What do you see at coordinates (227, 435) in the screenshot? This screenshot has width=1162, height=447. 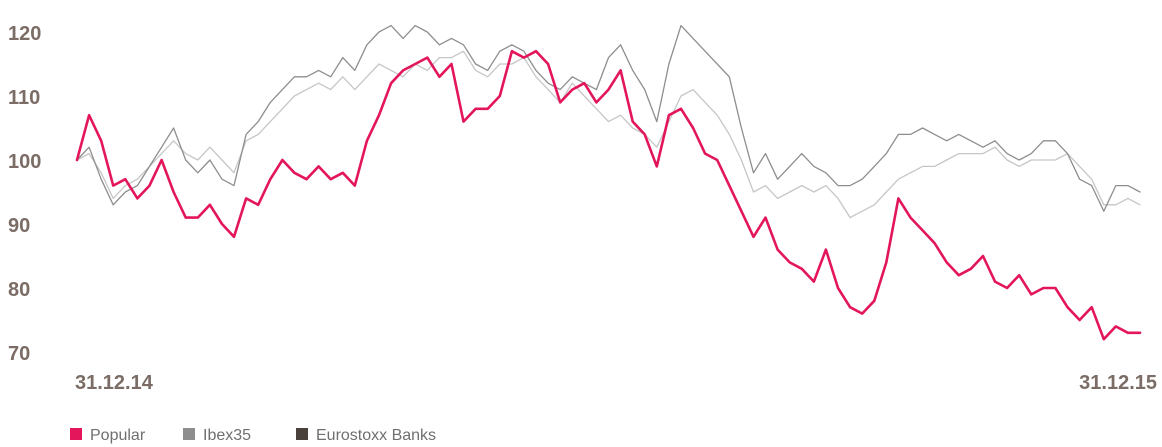 I see `legend-label-ibex35: Ibex35` at bounding box center [227, 435].